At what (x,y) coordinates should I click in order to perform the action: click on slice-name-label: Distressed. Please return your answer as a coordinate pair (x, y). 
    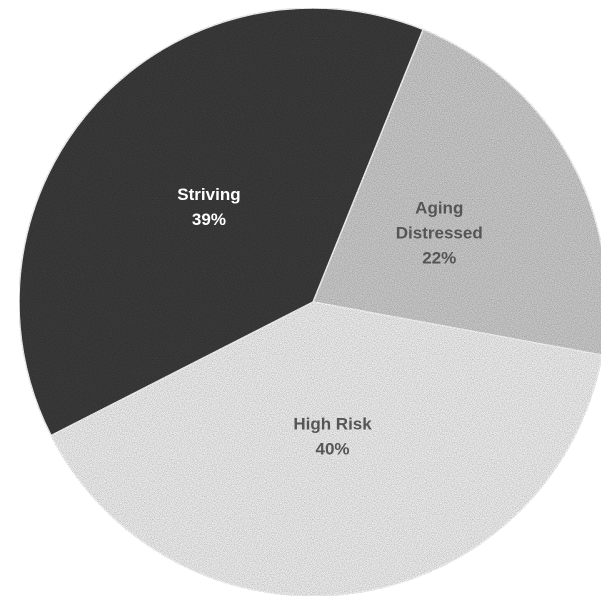
    Looking at the image, I should click on (439, 233).